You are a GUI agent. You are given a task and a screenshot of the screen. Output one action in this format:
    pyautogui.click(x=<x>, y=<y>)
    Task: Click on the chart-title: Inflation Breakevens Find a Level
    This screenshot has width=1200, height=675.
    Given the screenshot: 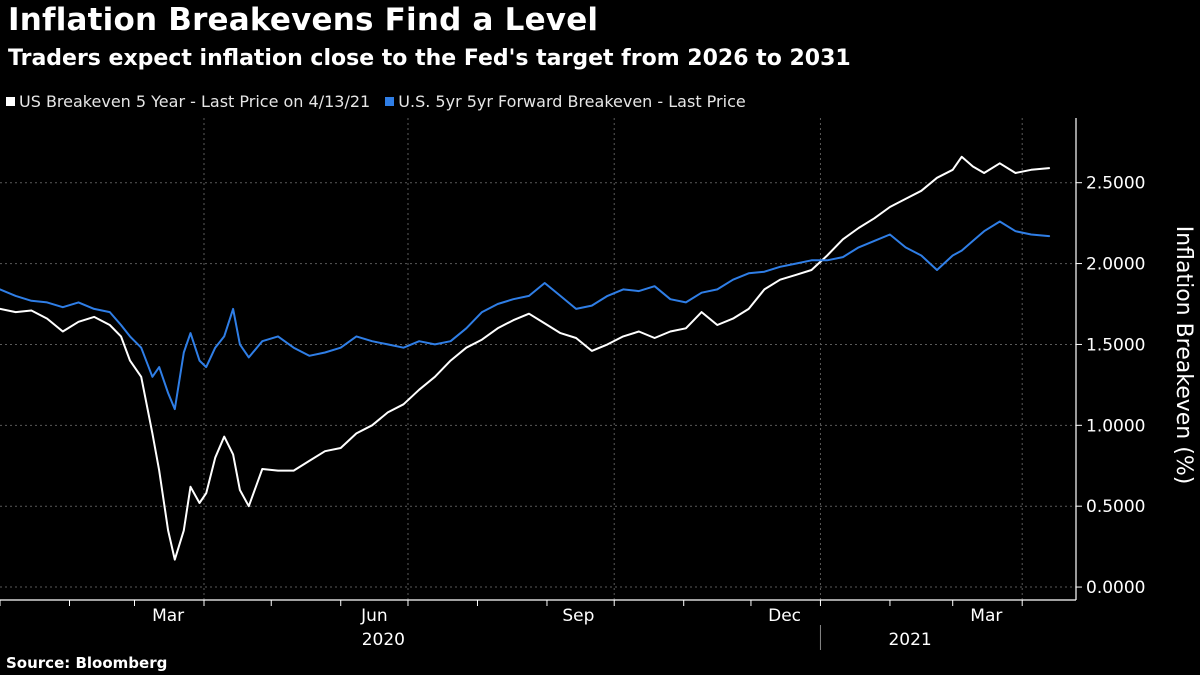 What is the action you would take?
    pyautogui.click(x=303, y=20)
    